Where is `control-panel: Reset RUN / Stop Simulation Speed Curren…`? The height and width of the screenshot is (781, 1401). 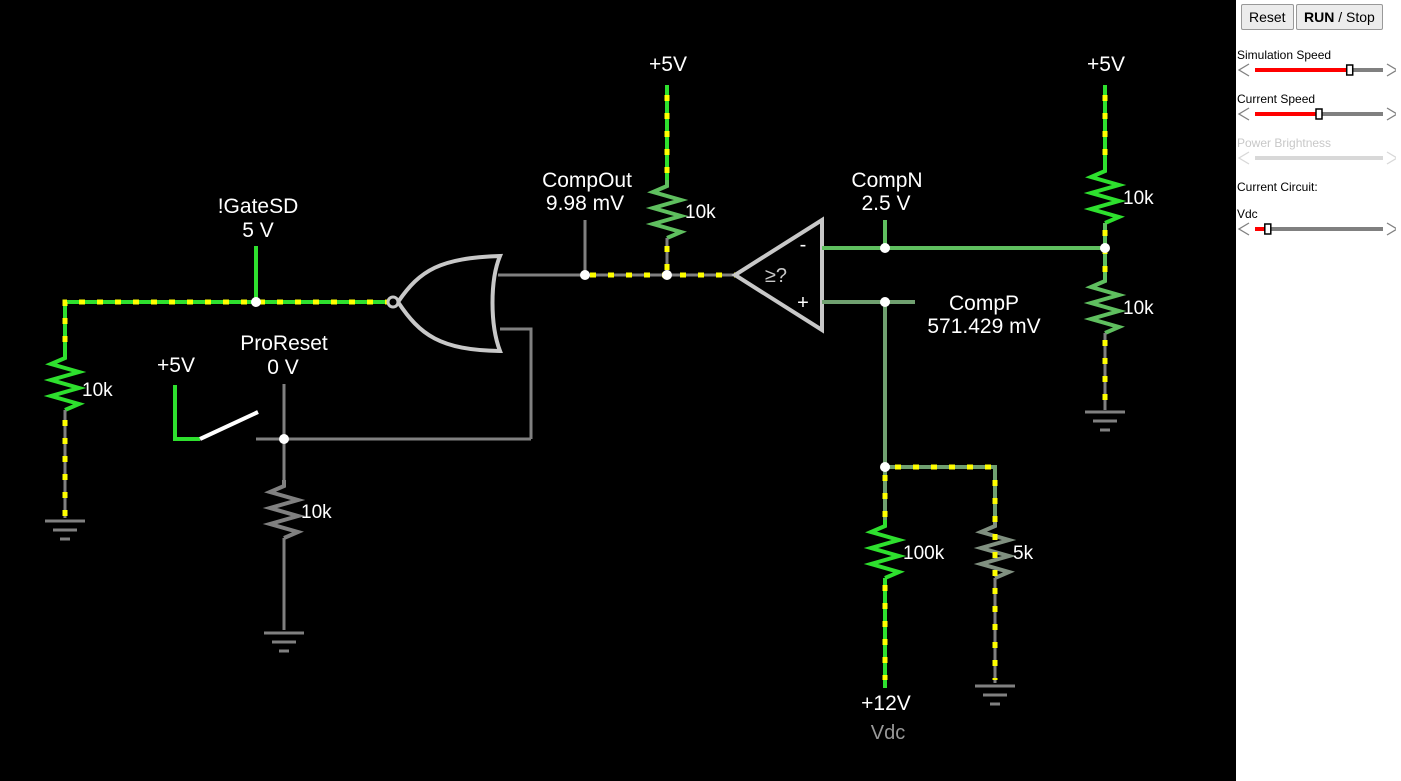 control-panel: Reset RUN / Stop Simulation Speed Curren… is located at coordinates (1318, 390).